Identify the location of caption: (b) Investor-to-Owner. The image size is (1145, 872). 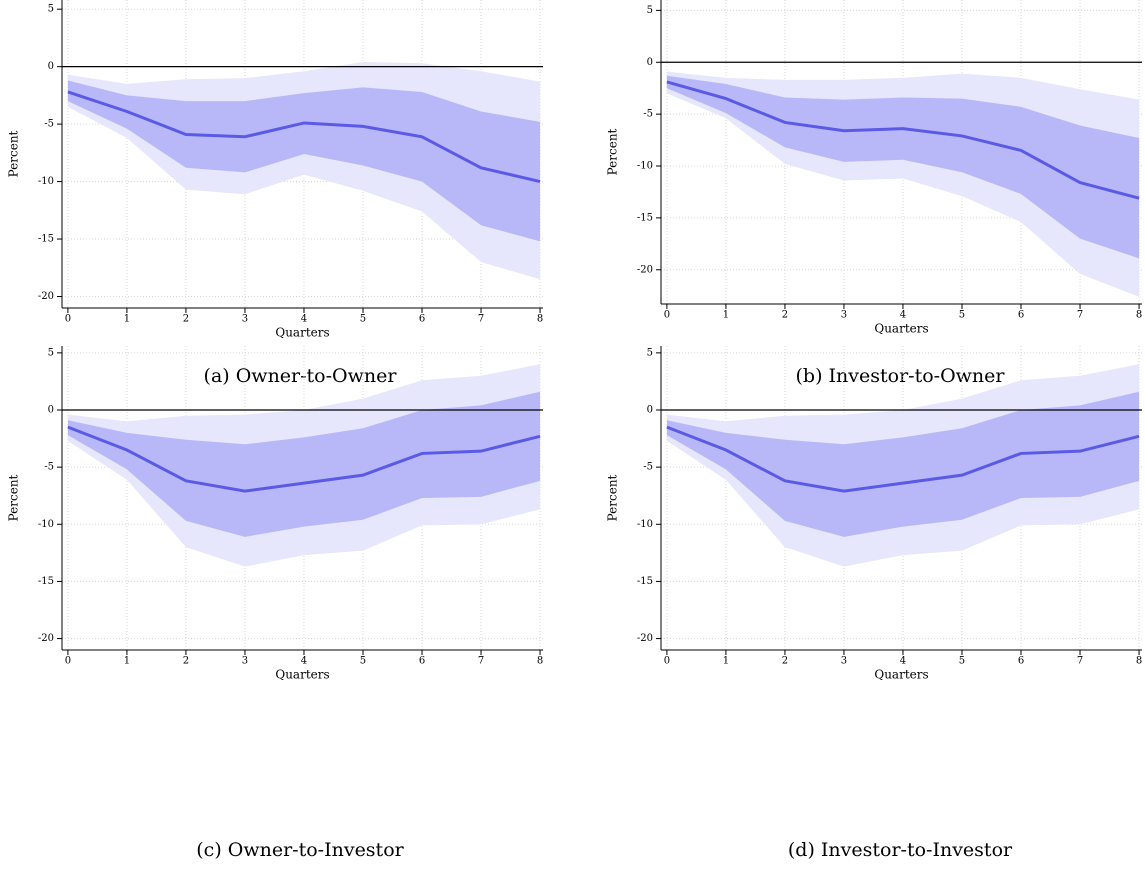
(901, 376).